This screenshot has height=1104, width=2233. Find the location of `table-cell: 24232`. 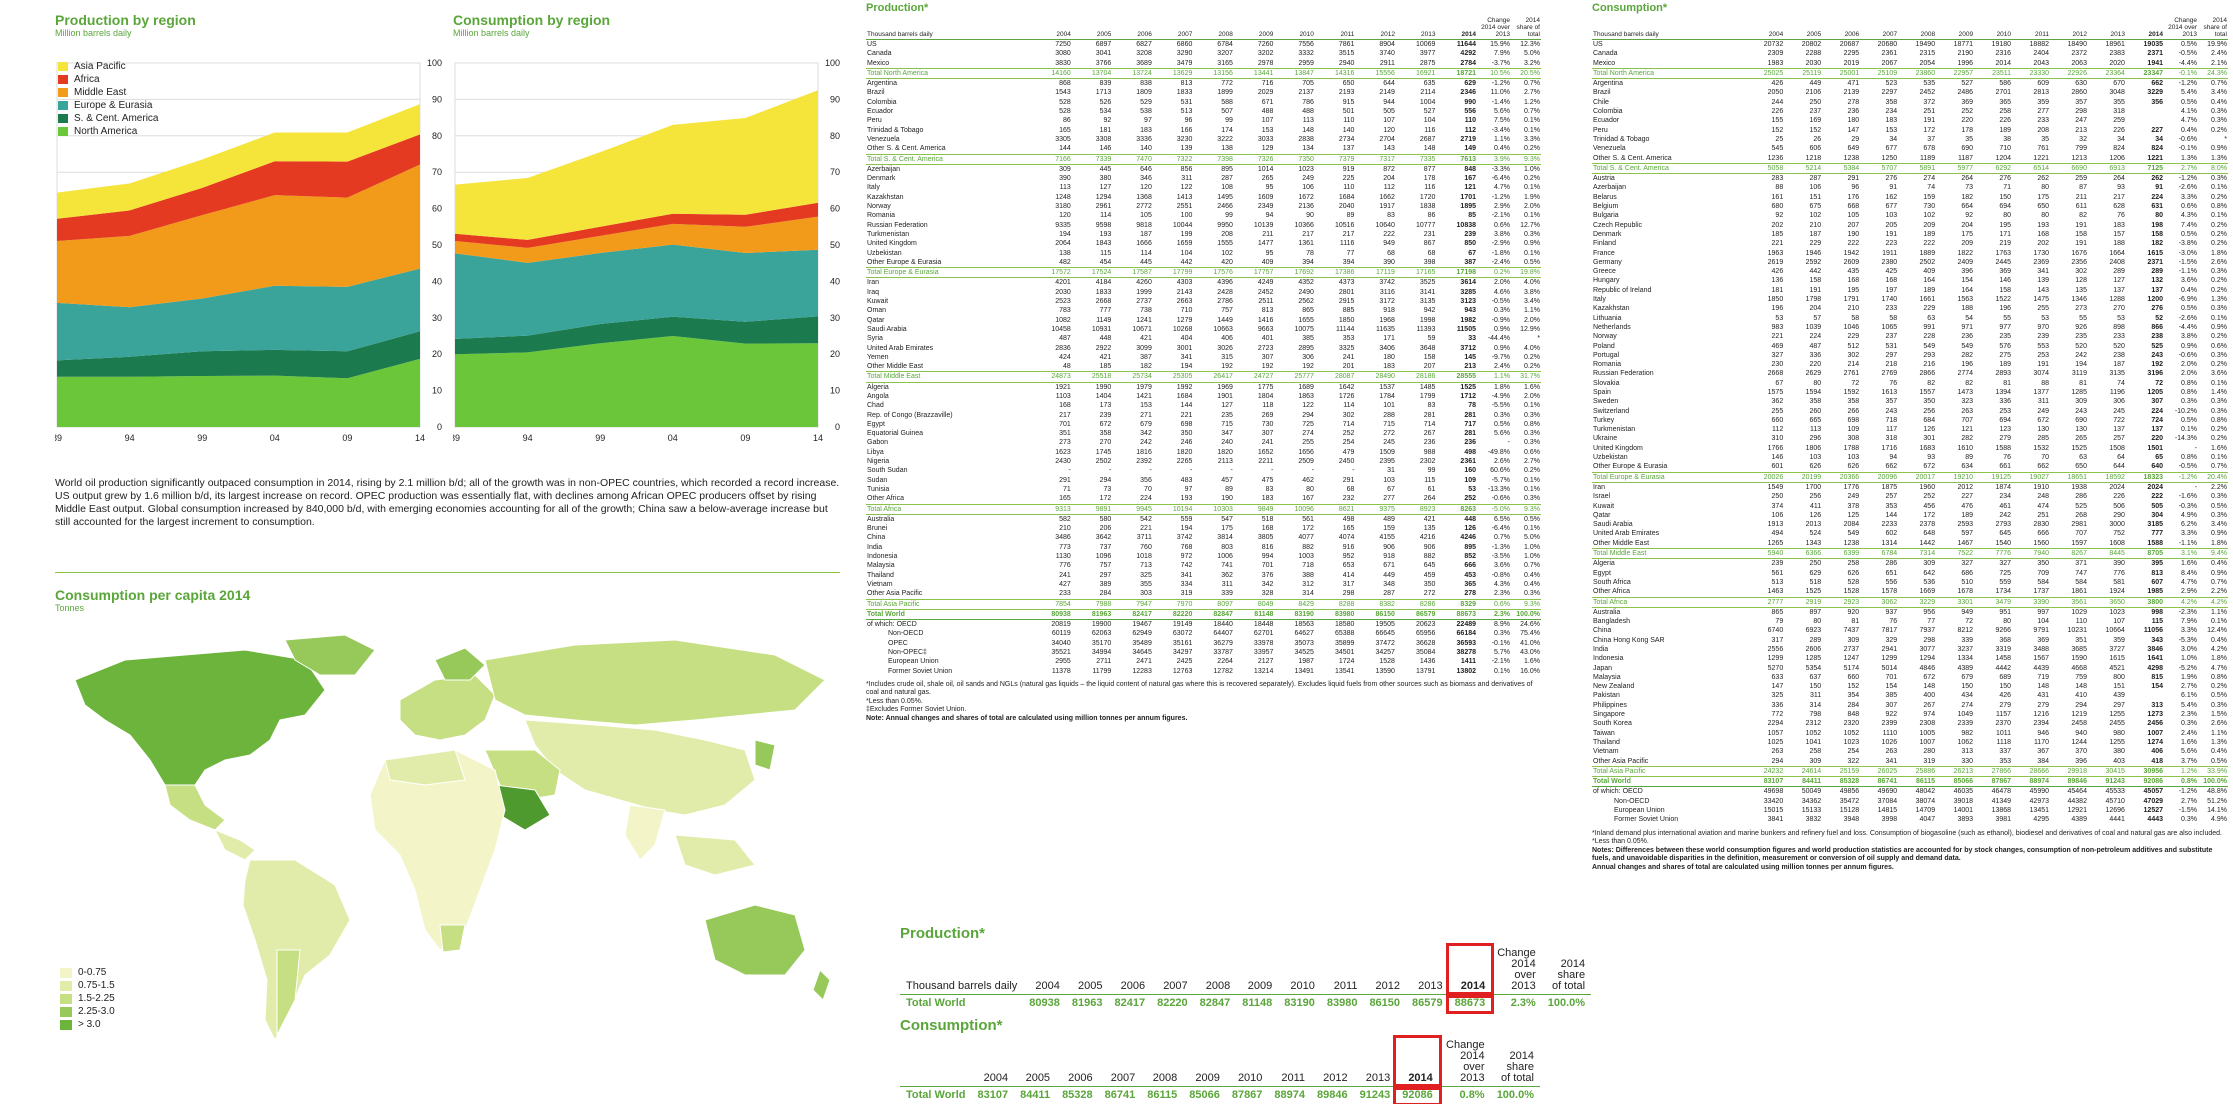

table-cell: 24232 is located at coordinates (1765, 771).